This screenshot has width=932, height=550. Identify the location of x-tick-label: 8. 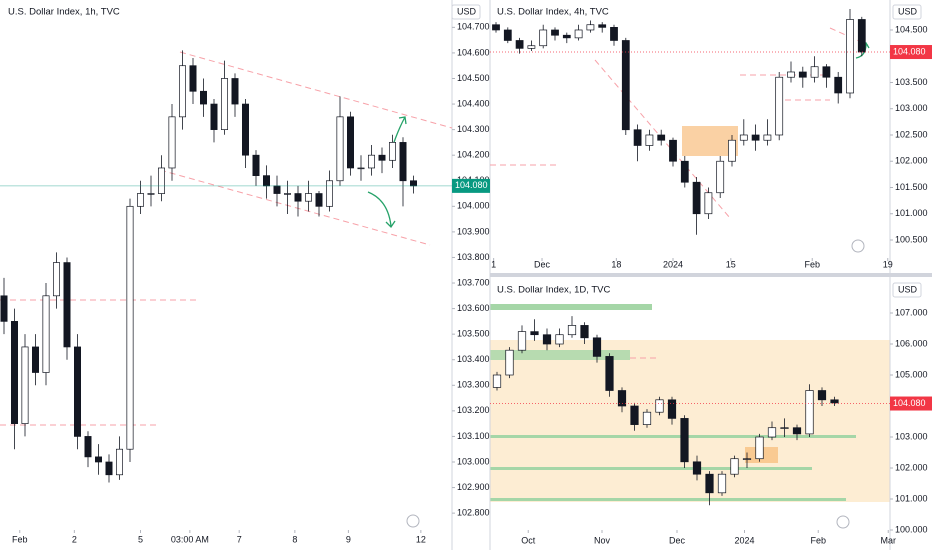
(294, 539).